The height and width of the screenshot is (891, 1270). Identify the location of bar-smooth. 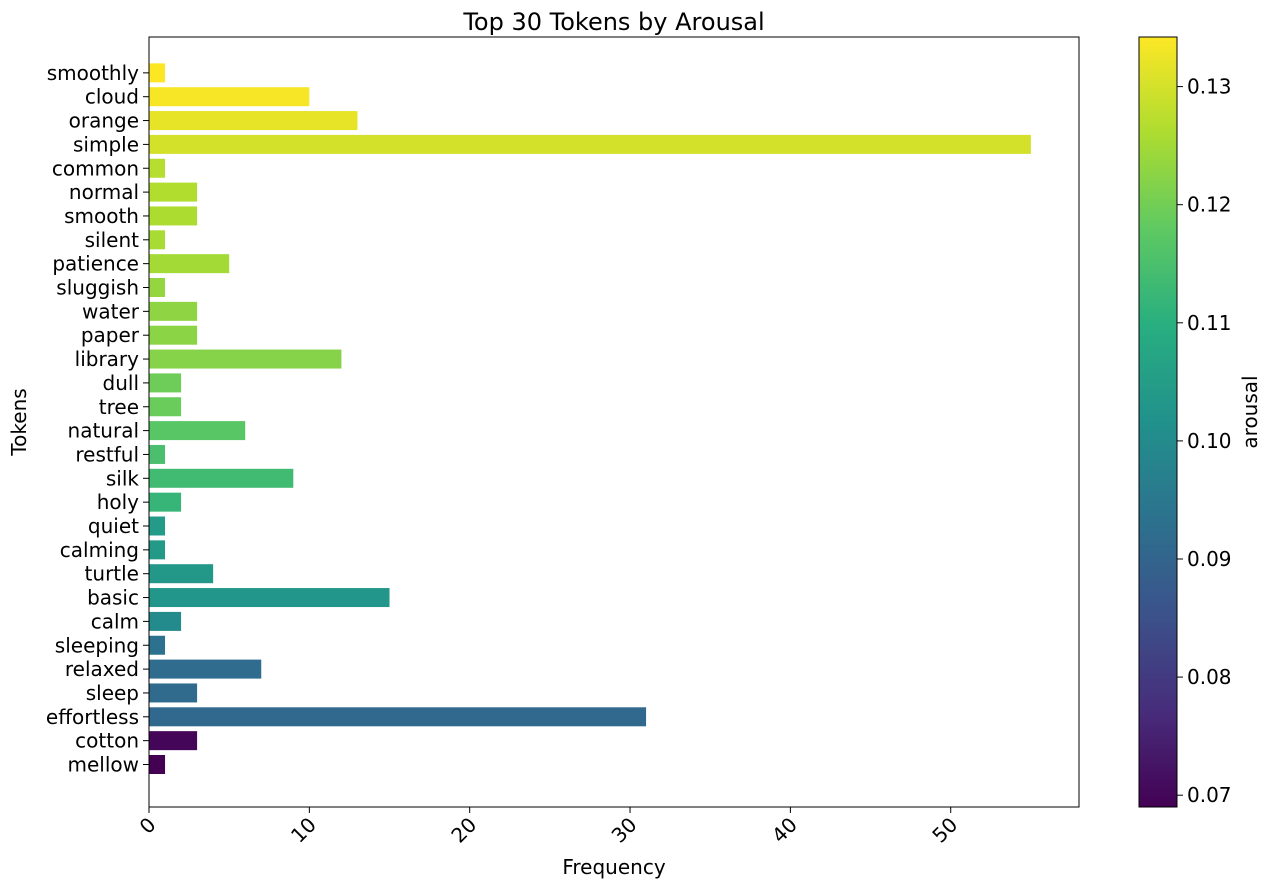
(173, 216).